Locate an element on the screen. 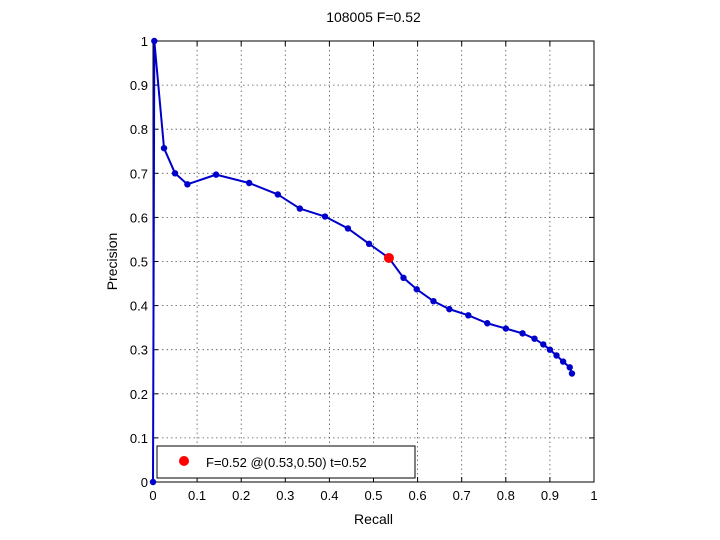 Image resolution: width=720 pixels, height=540 pixels. legend: F=0.52 @(0.53,0.50) t=0.52 is located at coordinates (286, 462).